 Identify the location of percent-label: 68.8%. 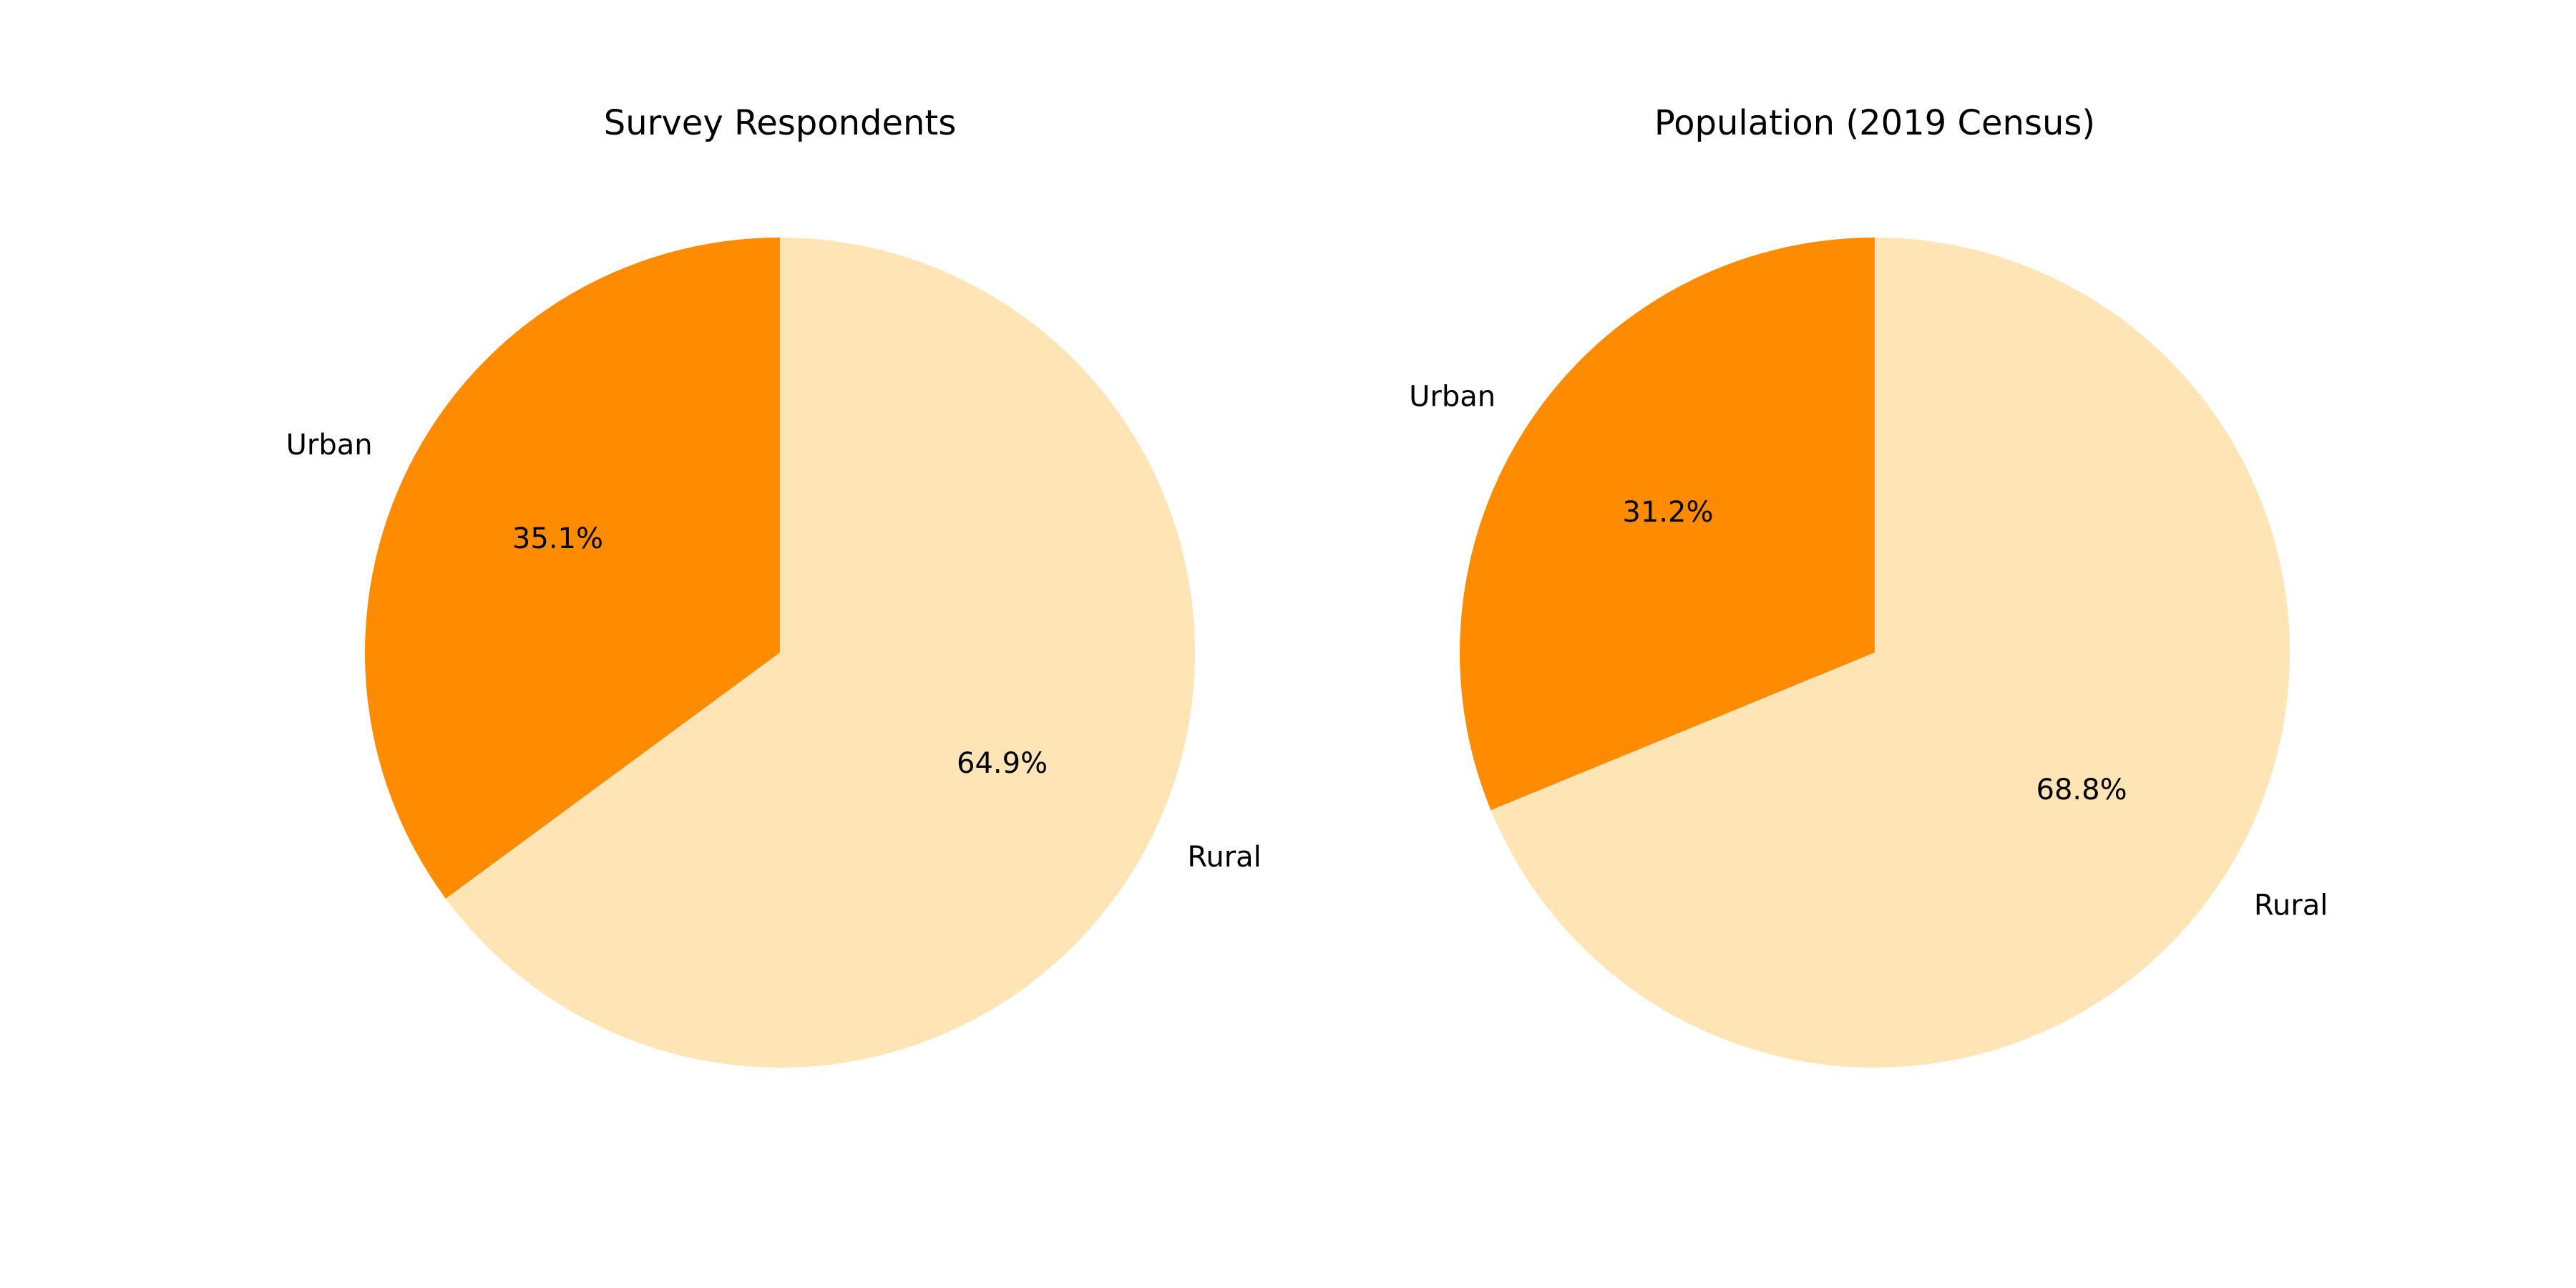
(2081, 790).